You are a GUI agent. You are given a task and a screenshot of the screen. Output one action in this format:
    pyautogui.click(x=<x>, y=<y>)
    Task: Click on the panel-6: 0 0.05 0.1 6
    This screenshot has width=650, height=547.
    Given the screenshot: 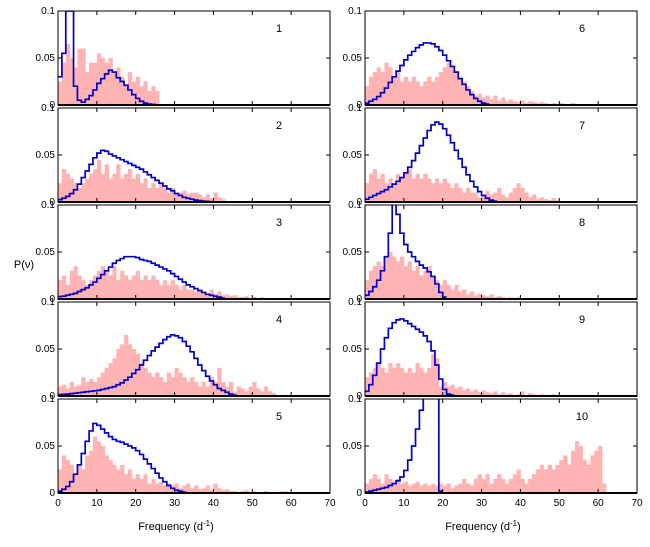 What is the action you would take?
    pyautogui.click(x=490, y=58)
    